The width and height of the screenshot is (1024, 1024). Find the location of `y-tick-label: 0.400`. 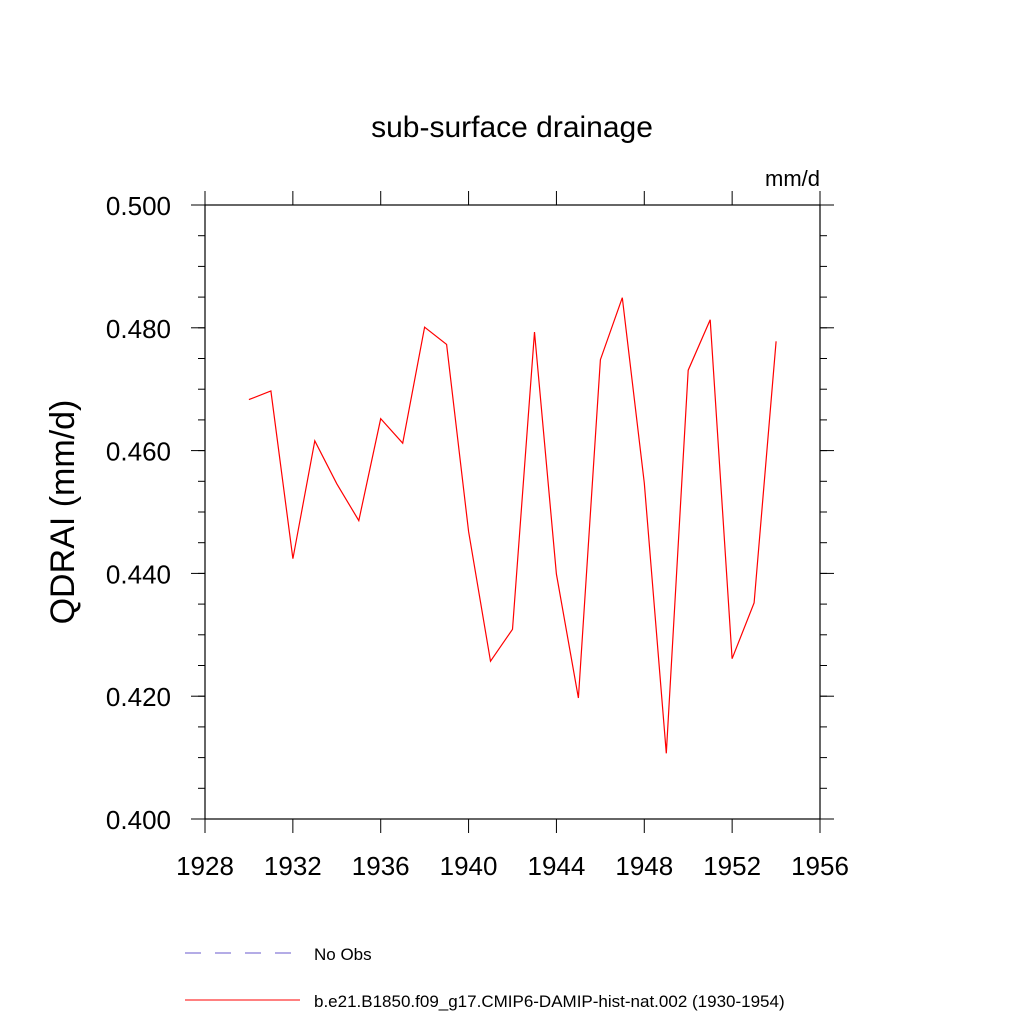

y-tick-label: 0.400 is located at coordinates (138, 820).